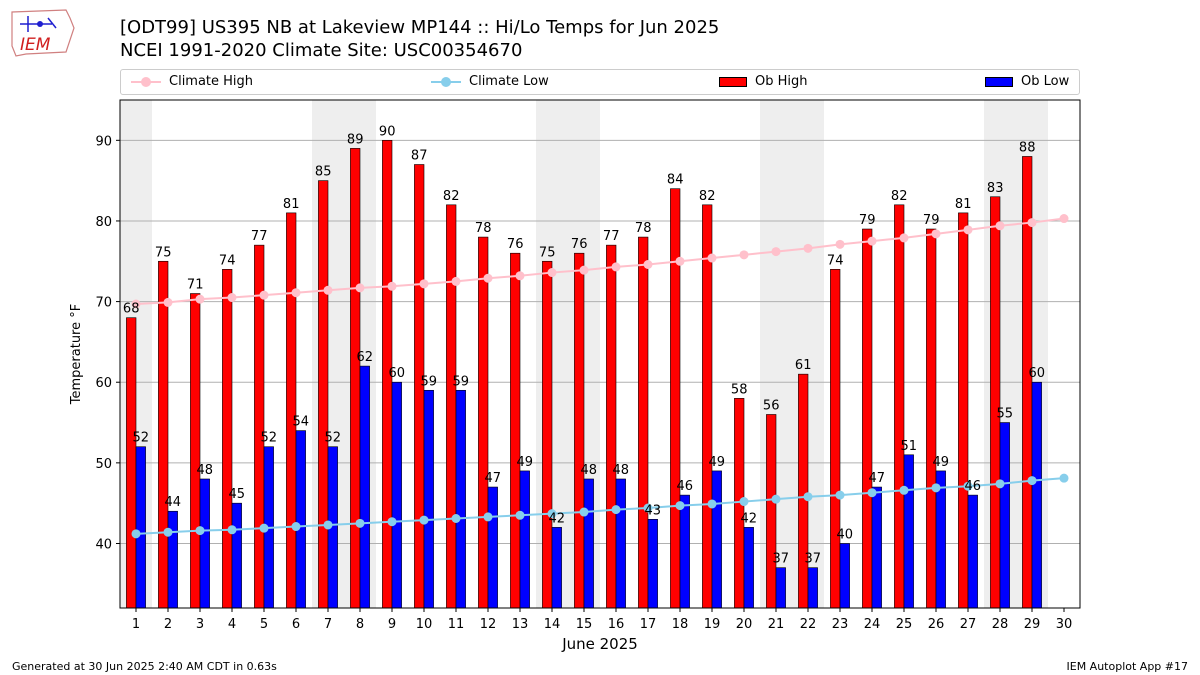 Image resolution: width=1200 pixels, height=675 pixels. Describe the element at coordinates (675, 180) in the screenshot. I see `ob-high-label: 84` at that location.